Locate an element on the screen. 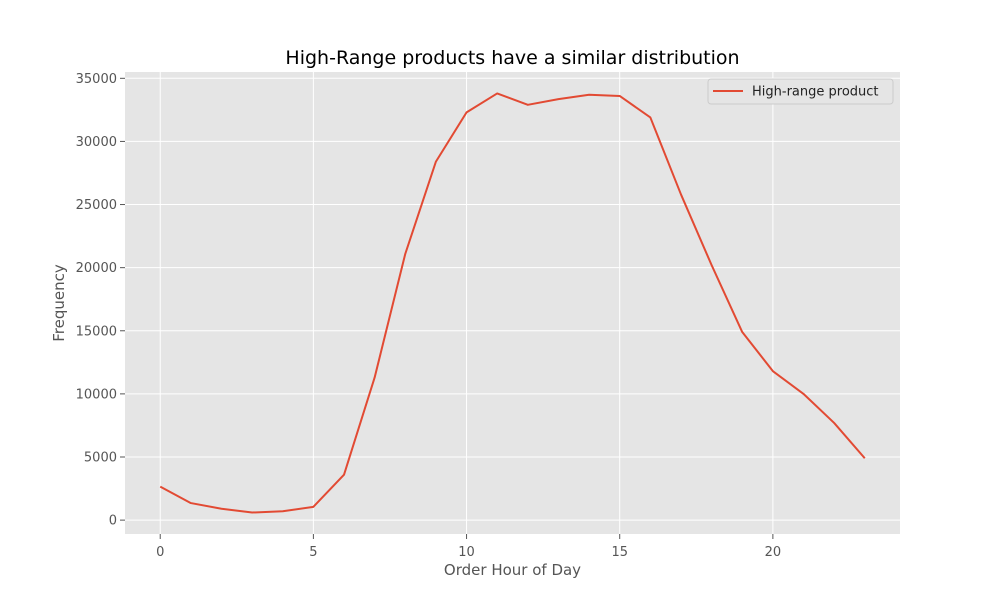 This screenshot has width=1000, height=600. x-tick-label: 20 is located at coordinates (773, 552).